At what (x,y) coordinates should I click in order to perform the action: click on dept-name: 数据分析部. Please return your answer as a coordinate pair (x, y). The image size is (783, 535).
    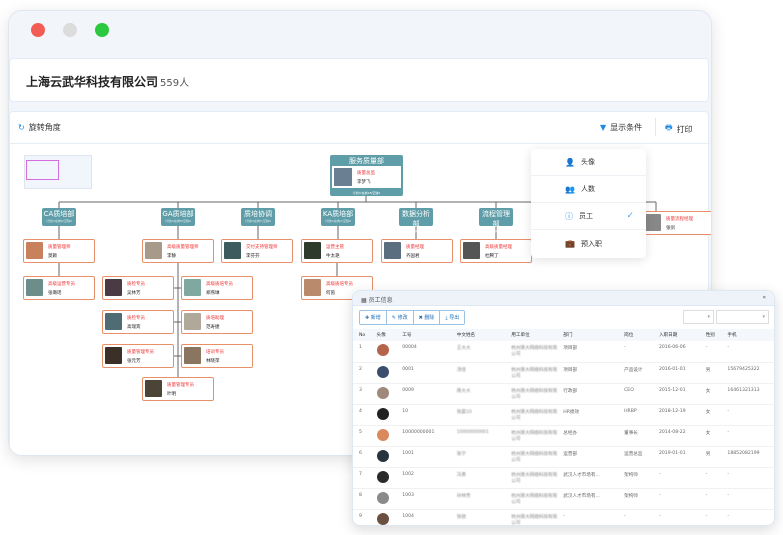
    Looking at the image, I should click on (416, 219).